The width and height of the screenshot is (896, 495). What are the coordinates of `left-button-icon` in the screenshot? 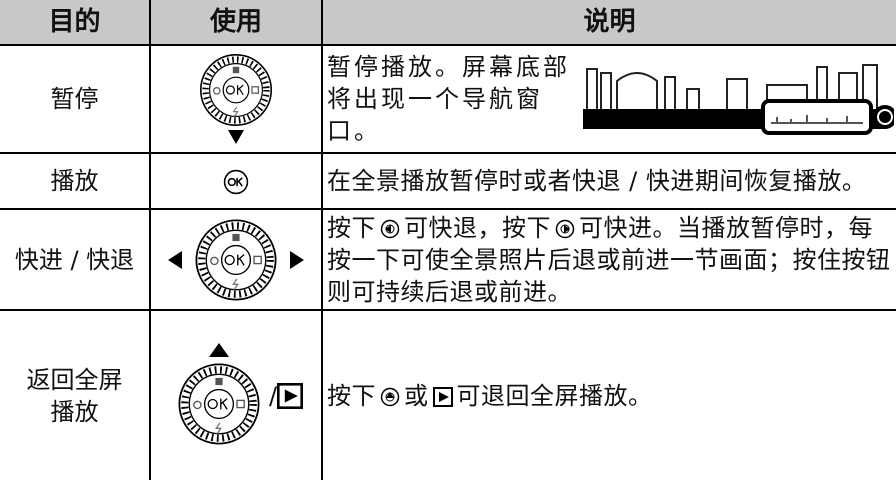 It's located at (390, 228).